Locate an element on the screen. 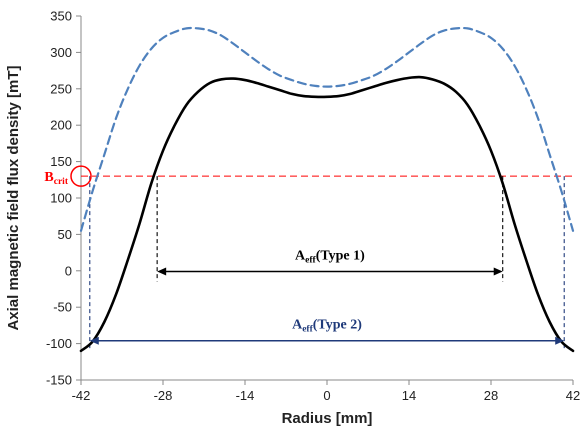 The image size is (582, 432). aeff-type1-sub: eff is located at coordinates (310, 261).